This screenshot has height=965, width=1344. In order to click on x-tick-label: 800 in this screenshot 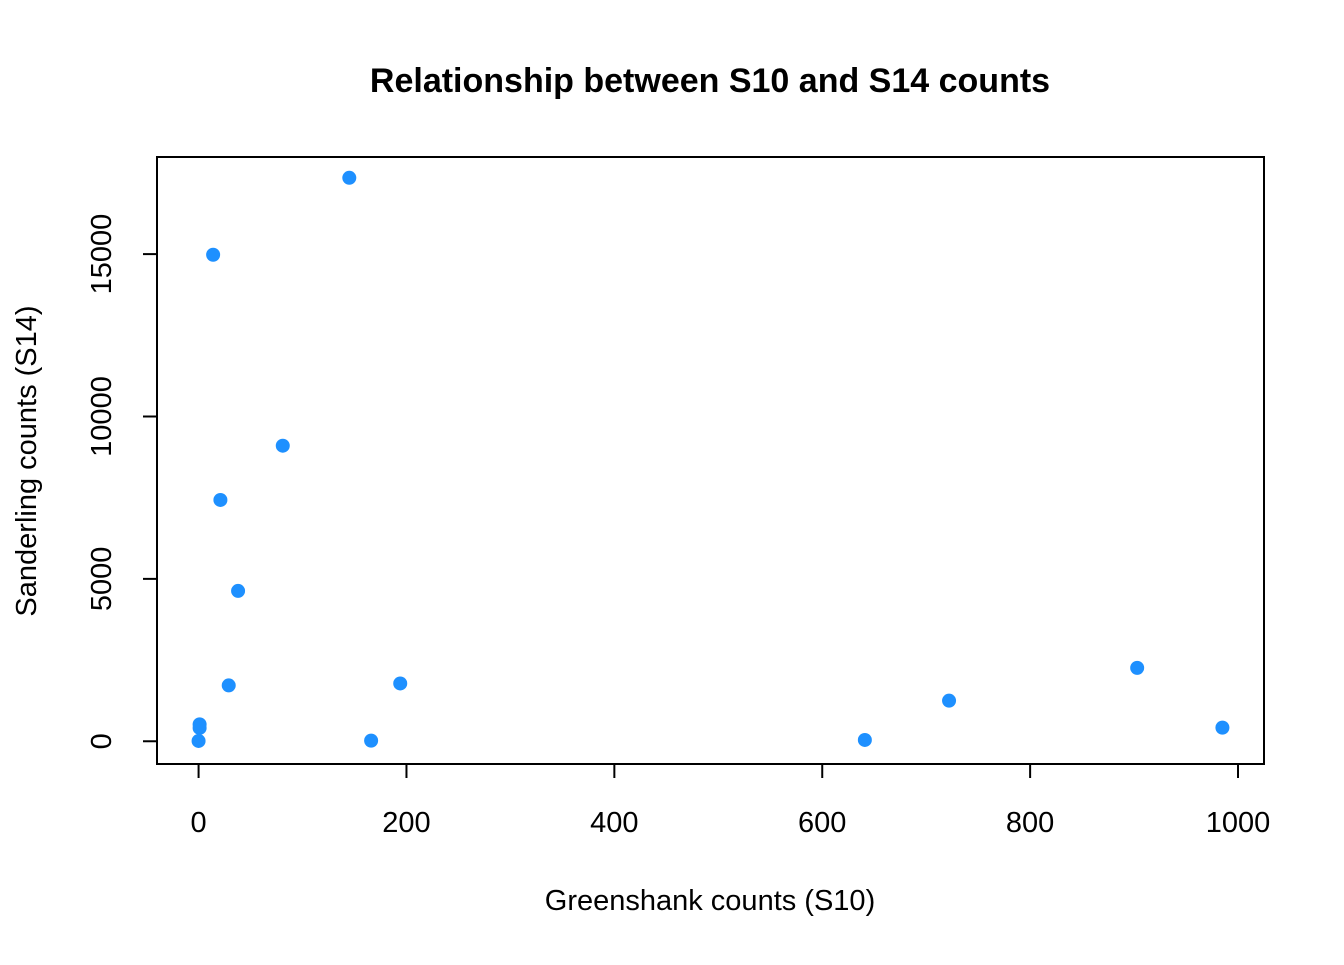, I will do `click(1030, 823)`.